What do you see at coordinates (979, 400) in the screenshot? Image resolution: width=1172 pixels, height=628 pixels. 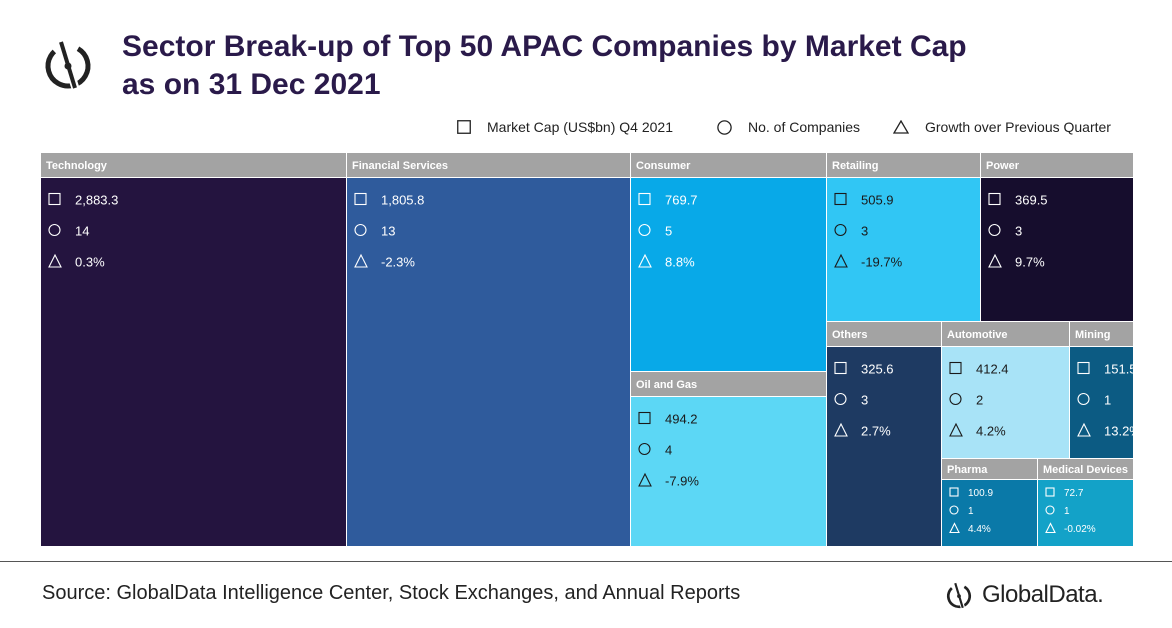 I see `tile-companies-value: 2` at bounding box center [979, 400].